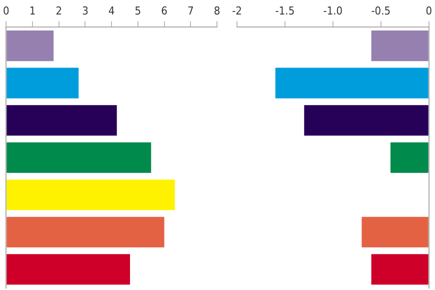 The width and height of the screenshot is (435, 290). Describe the element at coordinates (32, 11) in the screenshot. I see `x-tick-label: 1` at that location.